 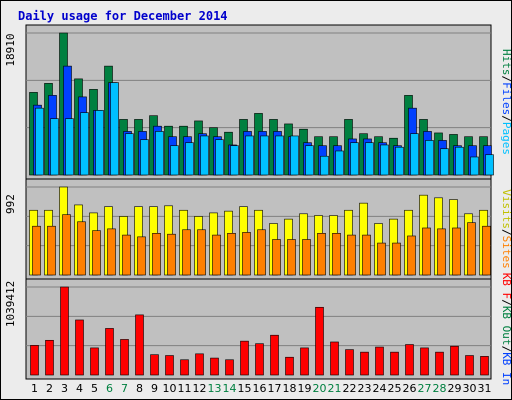 What do you see at coordinates (185, 388) in the screenshot?
I see `x-tick-label-11: 11` at bounding box center [185, 388].